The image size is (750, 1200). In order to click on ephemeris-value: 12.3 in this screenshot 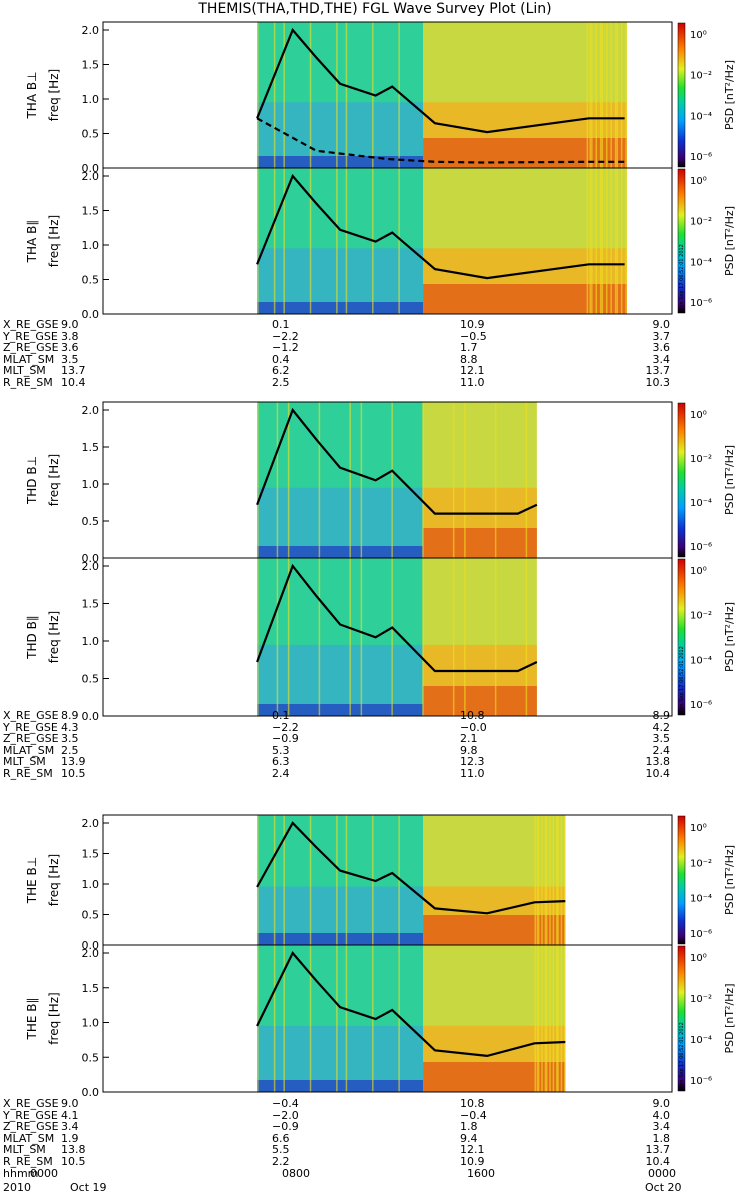, I will do `click(472, 762)`.